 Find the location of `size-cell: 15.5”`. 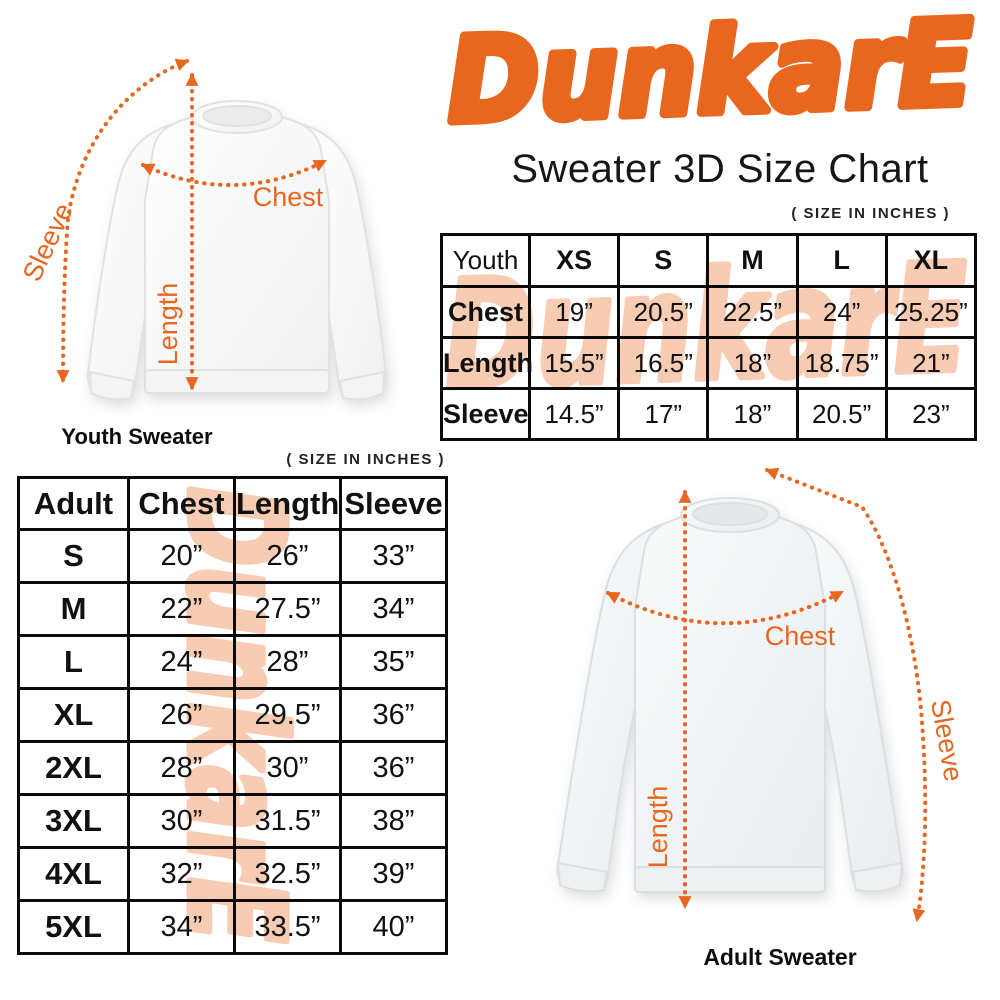

size-cell: 15.5” is located at coordinates (574, 363).